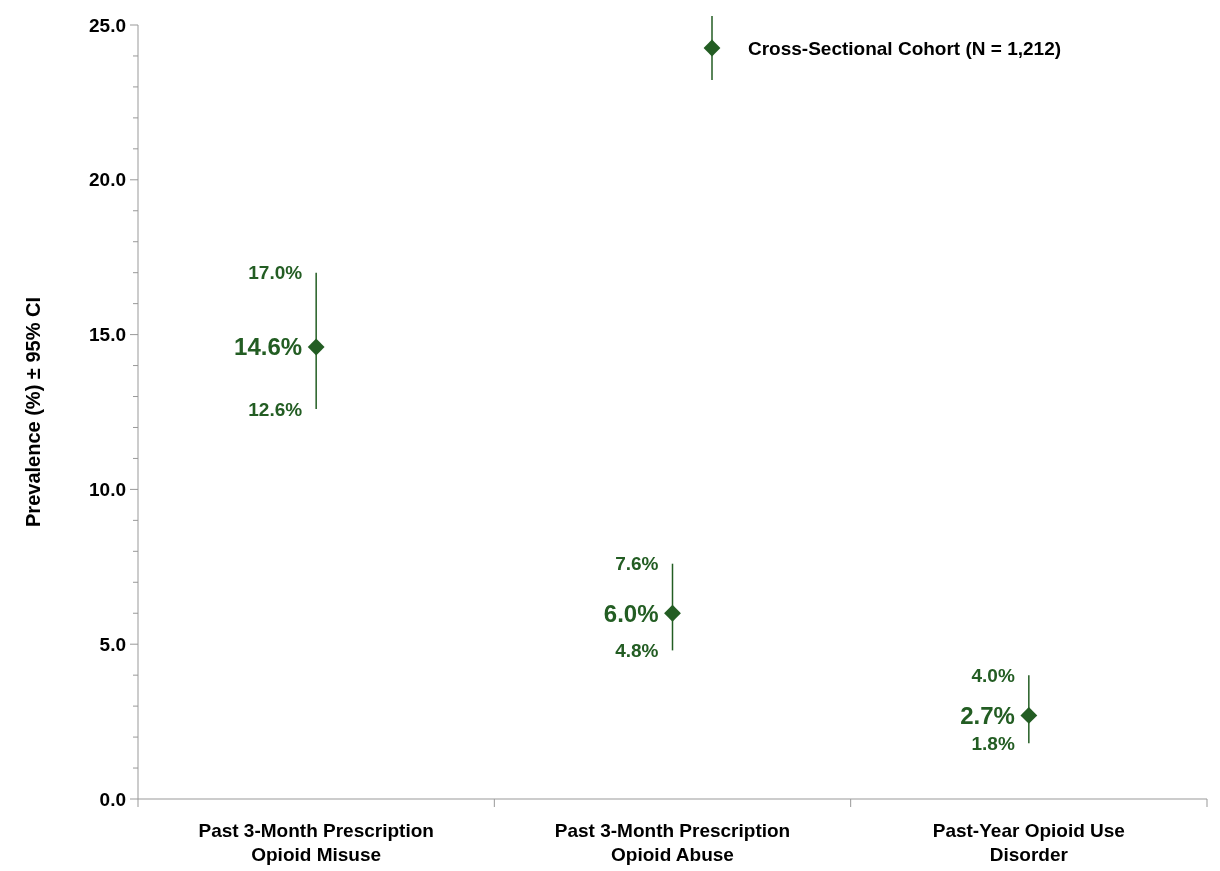 The image size is (1220, 871). I want to click on data-label: 2.7%, so click(987, 715).